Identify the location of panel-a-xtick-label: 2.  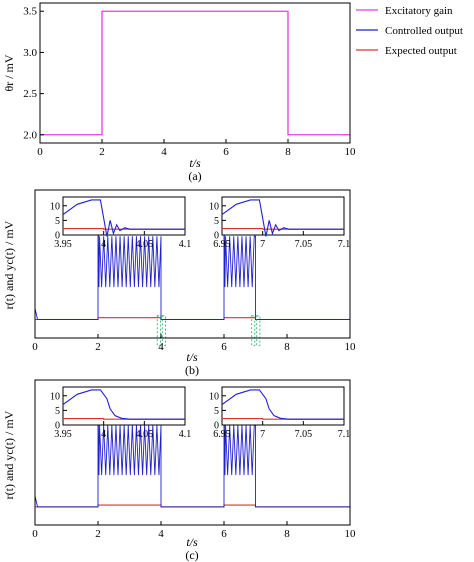
(102, 152).